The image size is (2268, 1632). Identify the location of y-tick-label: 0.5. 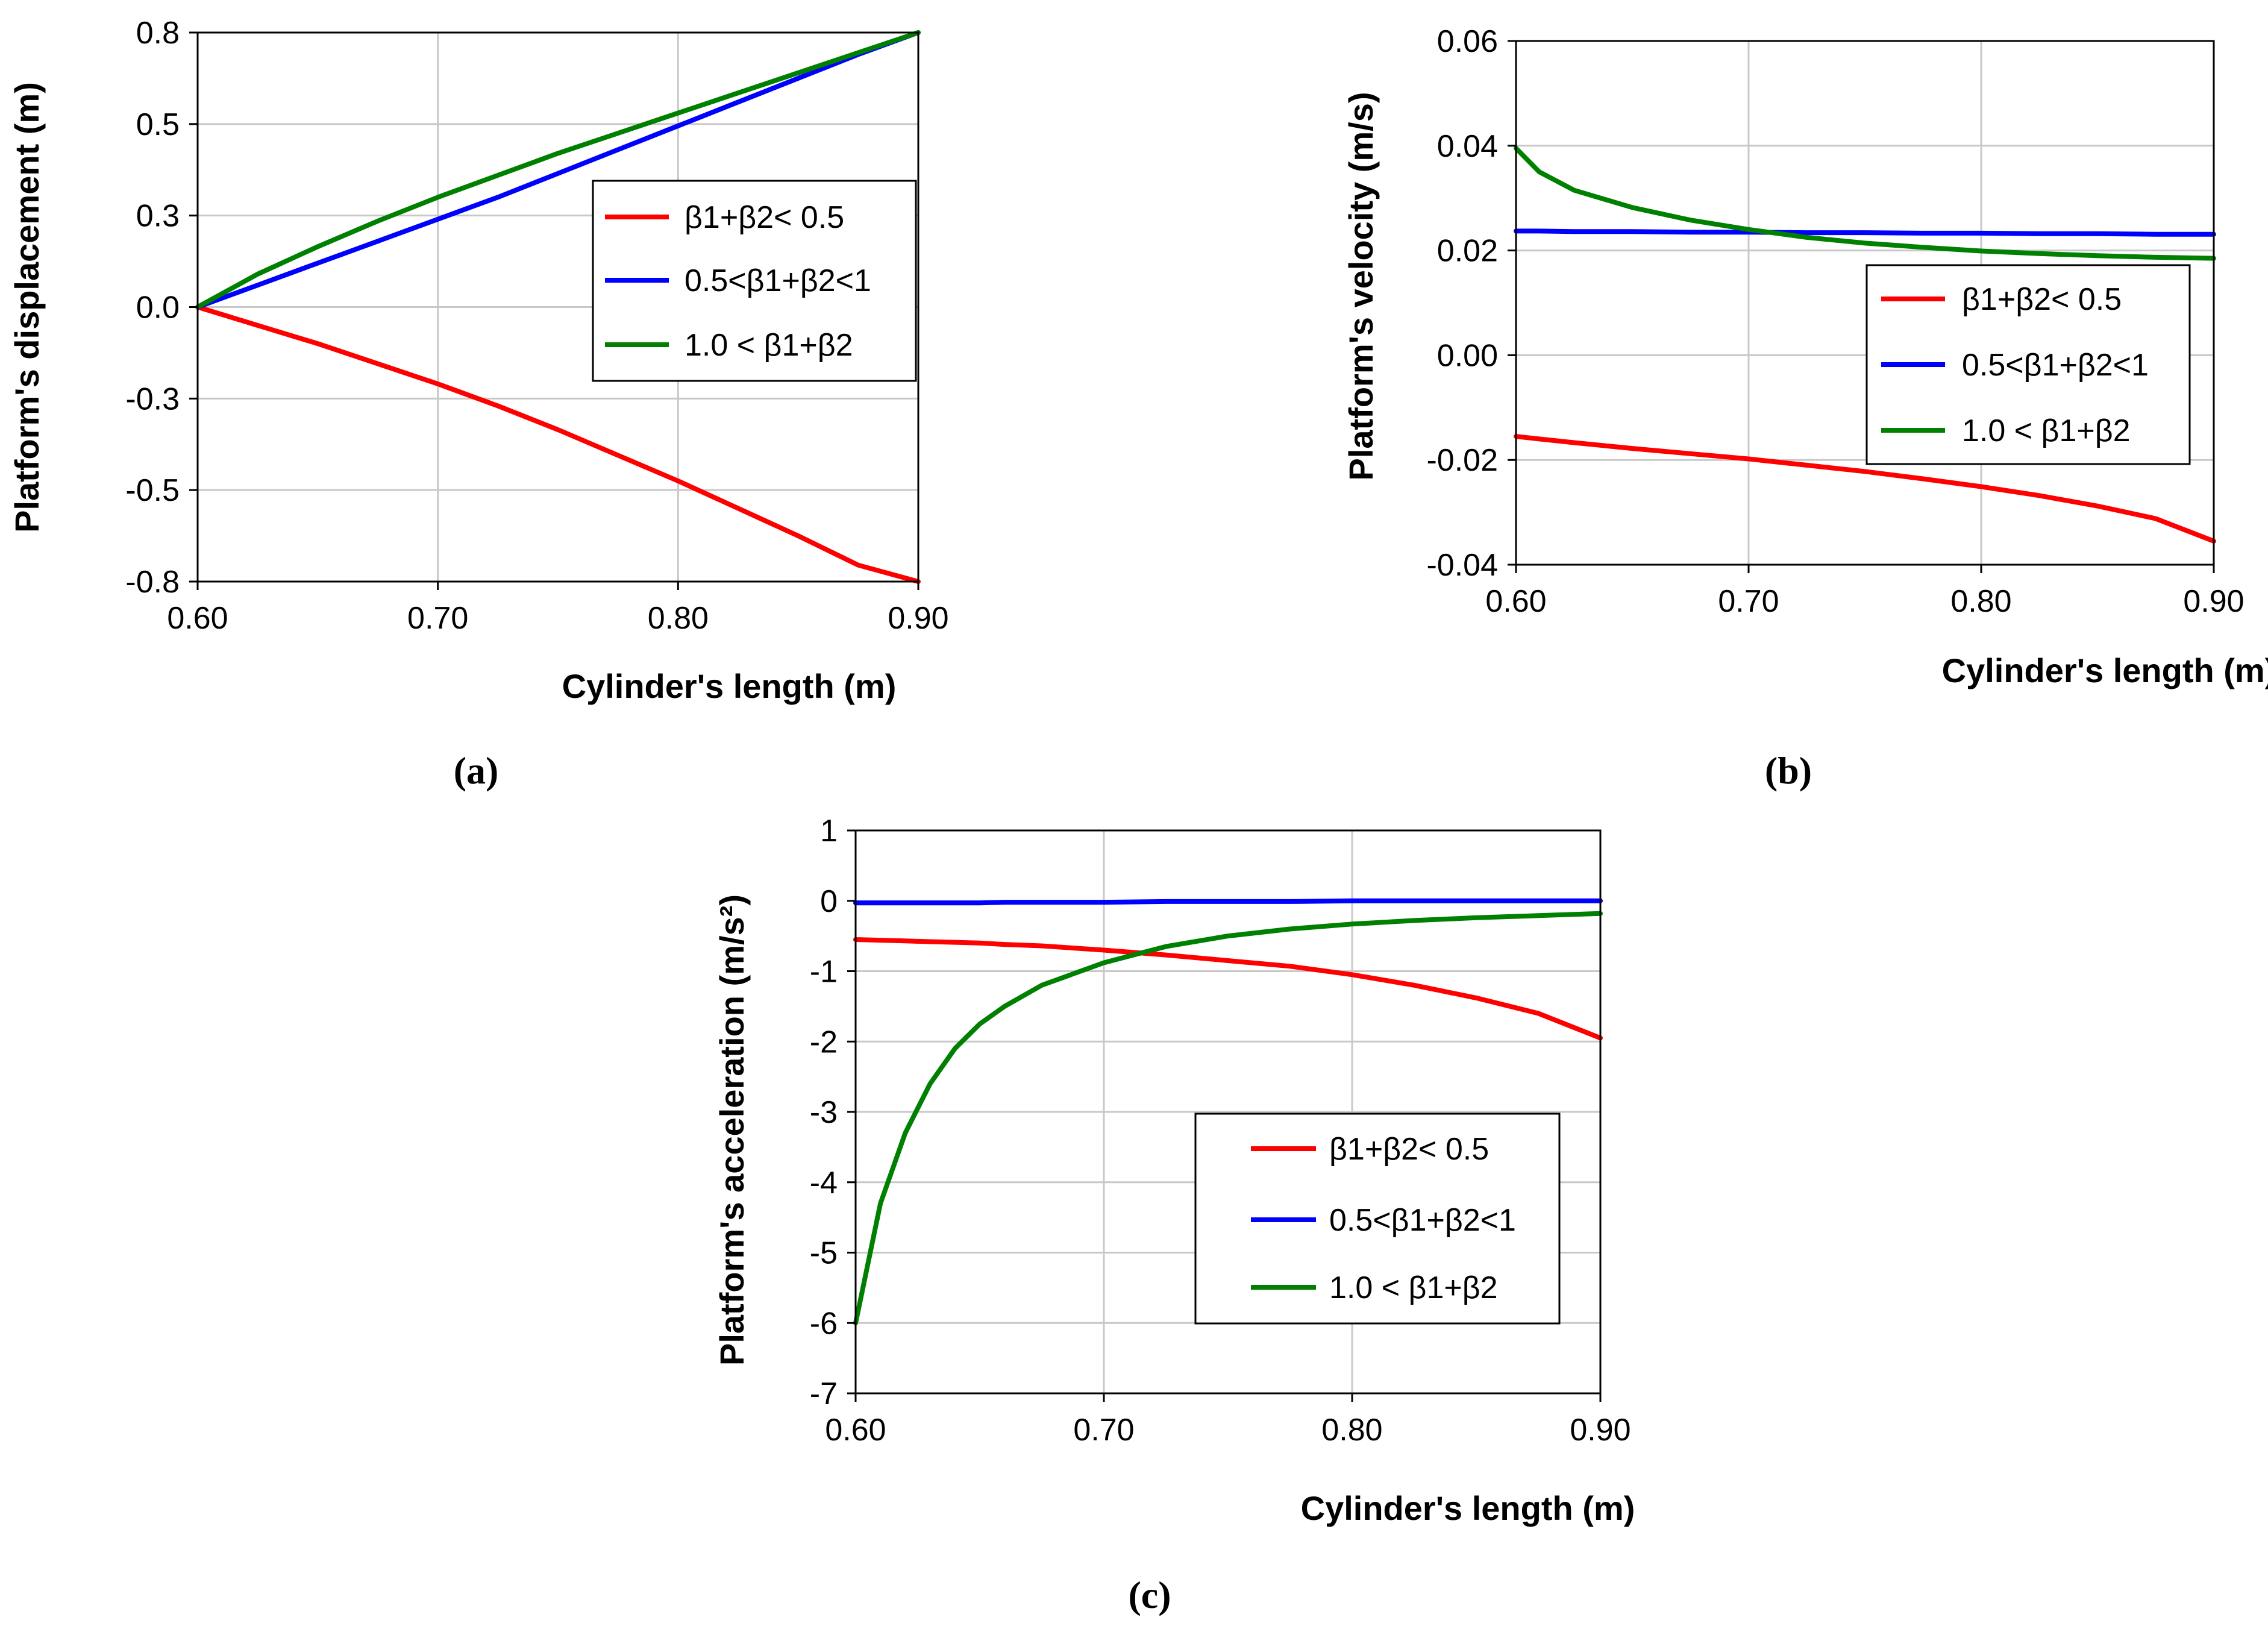
(158, 124).